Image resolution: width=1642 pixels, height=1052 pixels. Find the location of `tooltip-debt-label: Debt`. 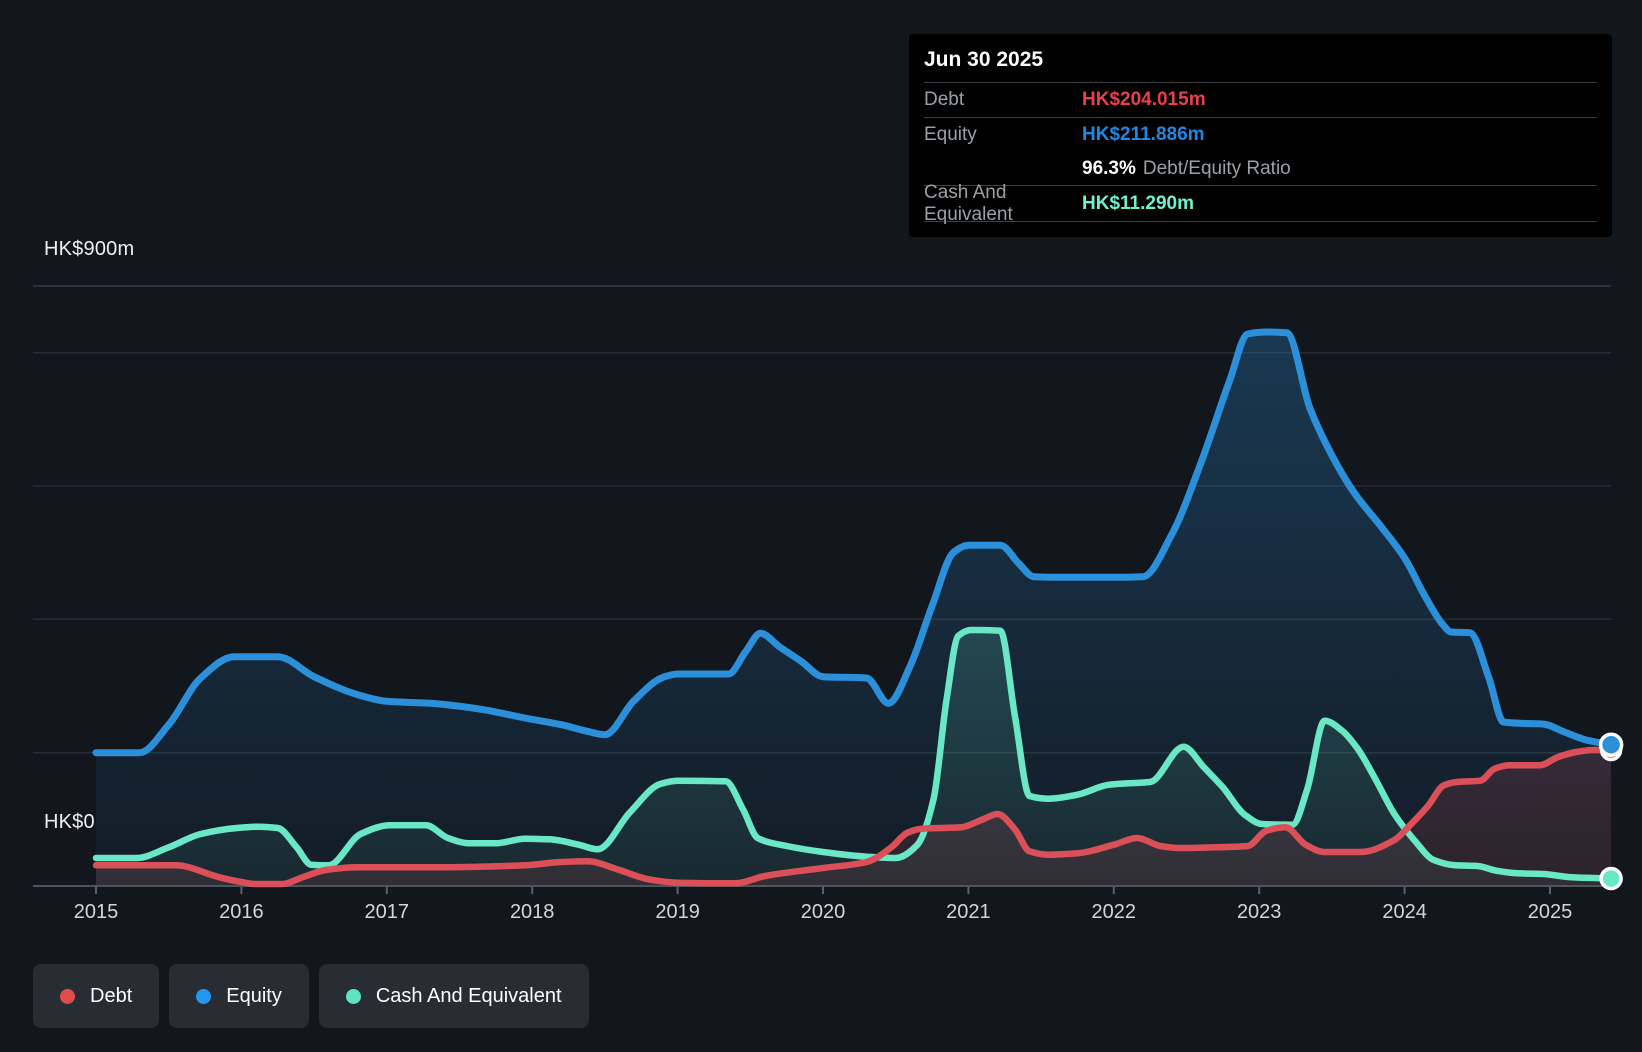

tooltip-debt-label: Debt is located at coordinates (944, 99).